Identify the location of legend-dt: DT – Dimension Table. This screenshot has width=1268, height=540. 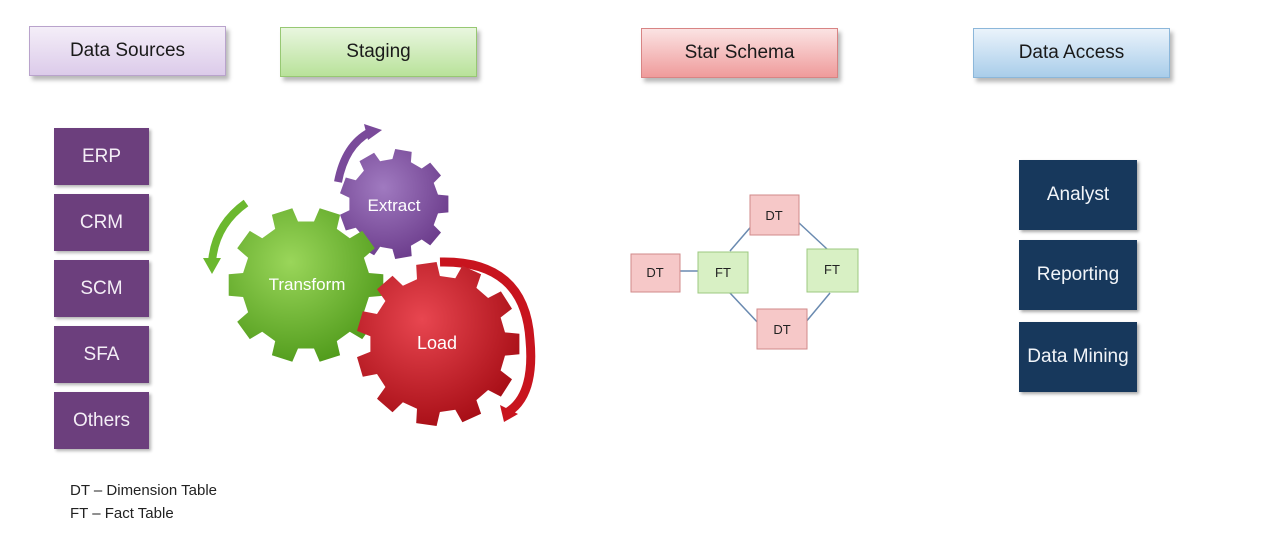
(144, 490).